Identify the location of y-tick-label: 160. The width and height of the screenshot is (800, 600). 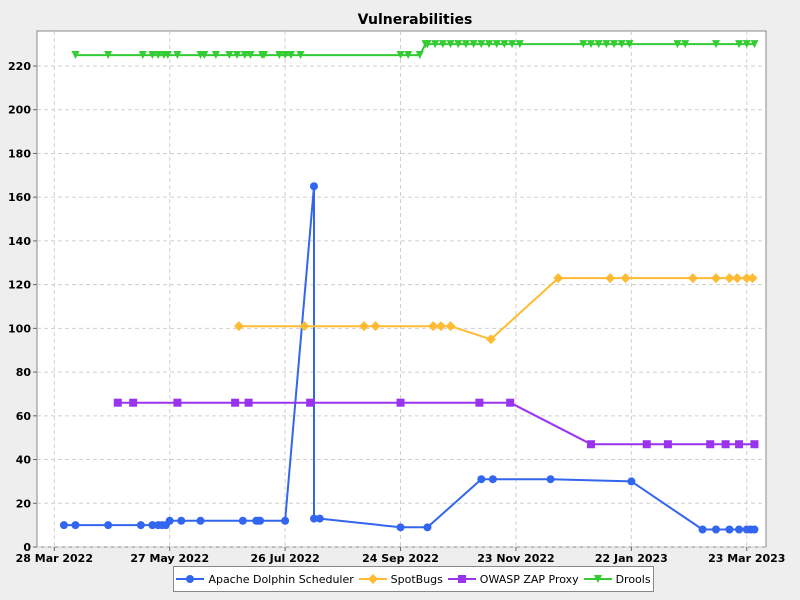
(19, 197).